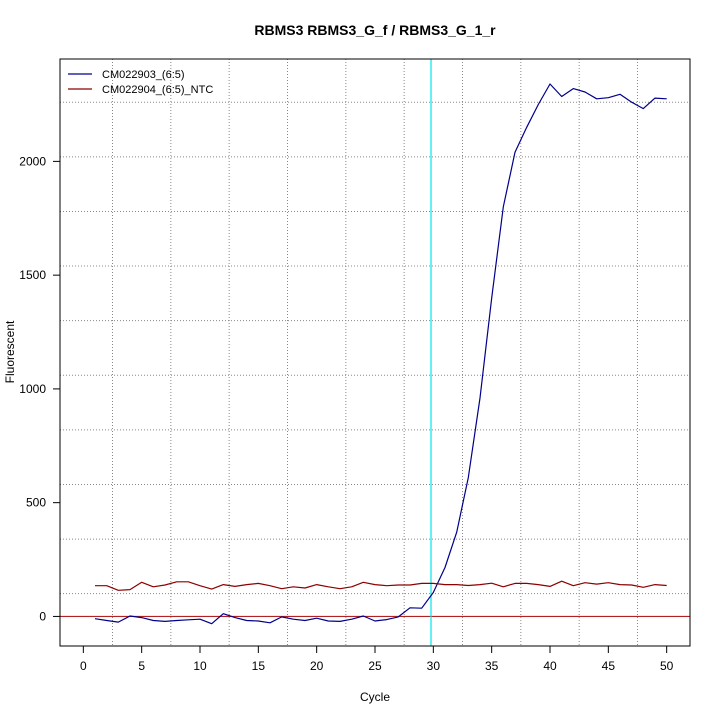 The image size is (720, 720). What do you see at coordinates (42, 616) in the screenshot?
I see `y-tick-label: 0` at bounding box center [42, 616].